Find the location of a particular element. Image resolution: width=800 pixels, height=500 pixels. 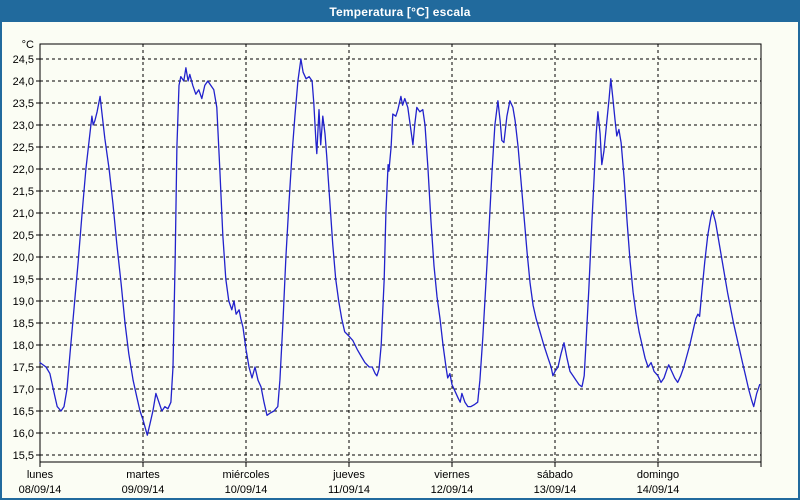

x-day-date-label: 08/09/14 is located at coordinates (40, 490).